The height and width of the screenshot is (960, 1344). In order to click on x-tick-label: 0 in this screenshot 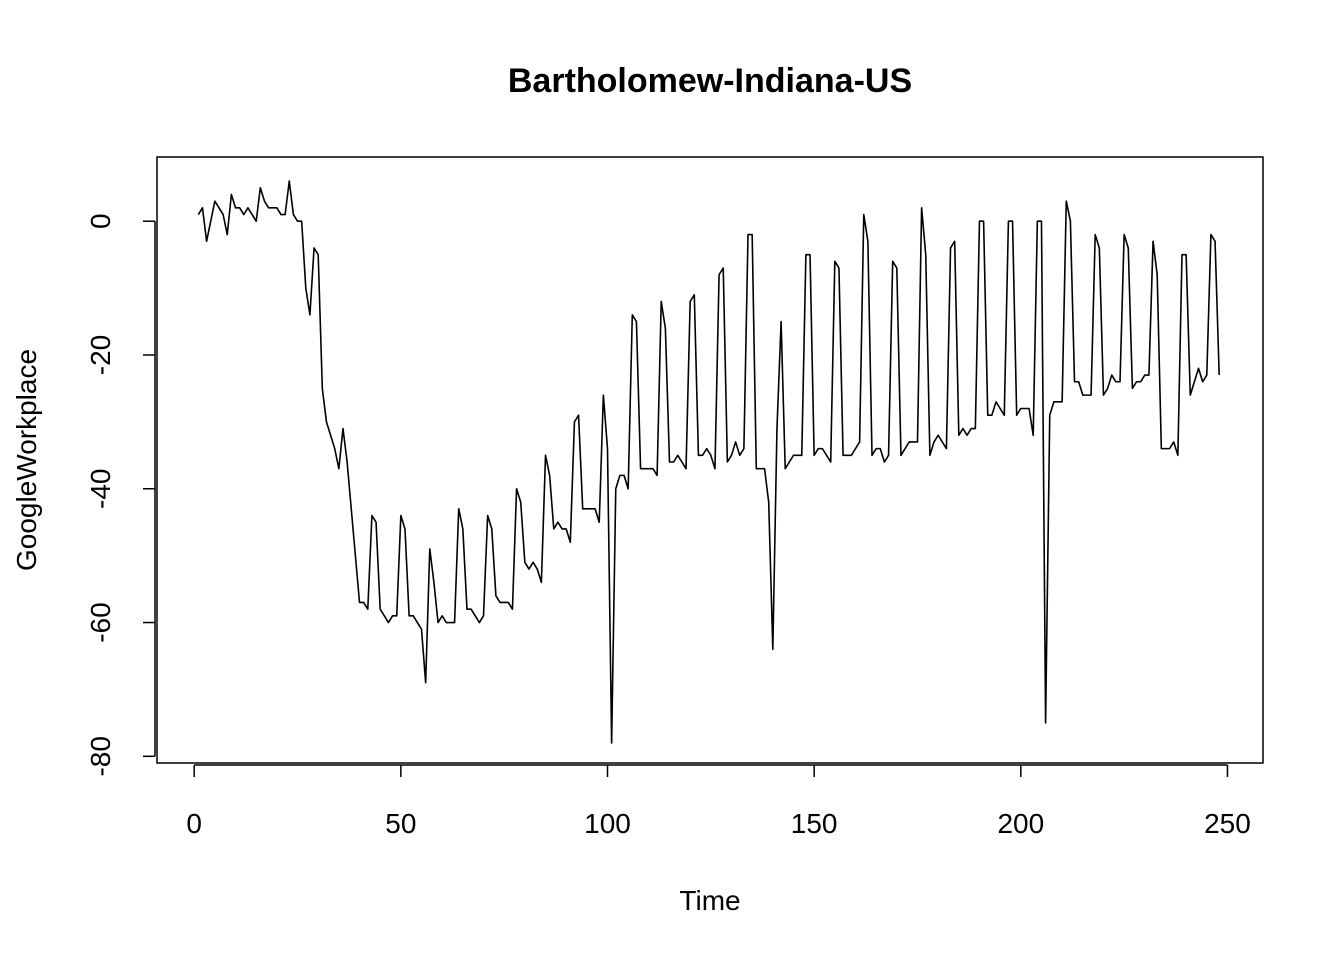, I will do `click(194, 823)`.